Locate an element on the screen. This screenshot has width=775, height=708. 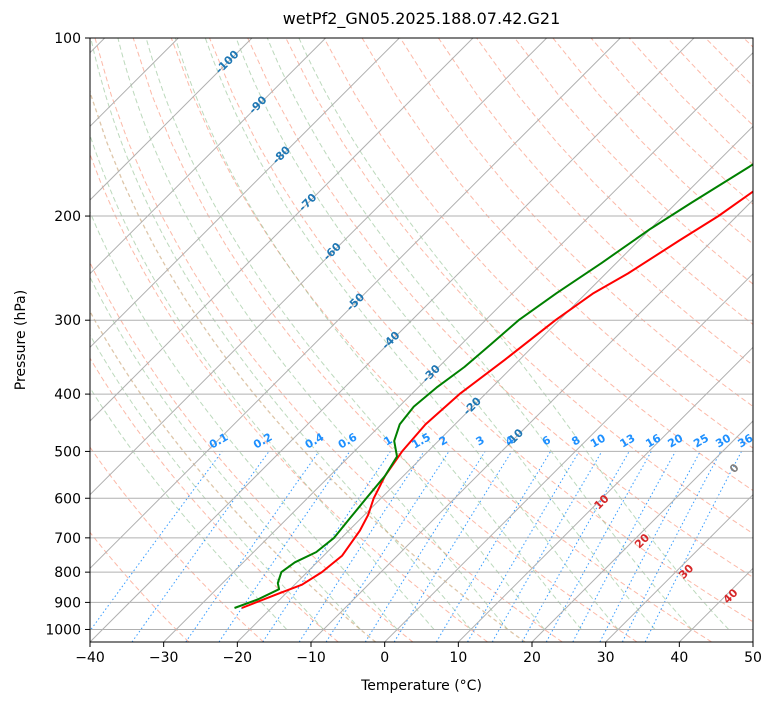
moist-adiabat-label: 20 is located at coordinates (642, 541).